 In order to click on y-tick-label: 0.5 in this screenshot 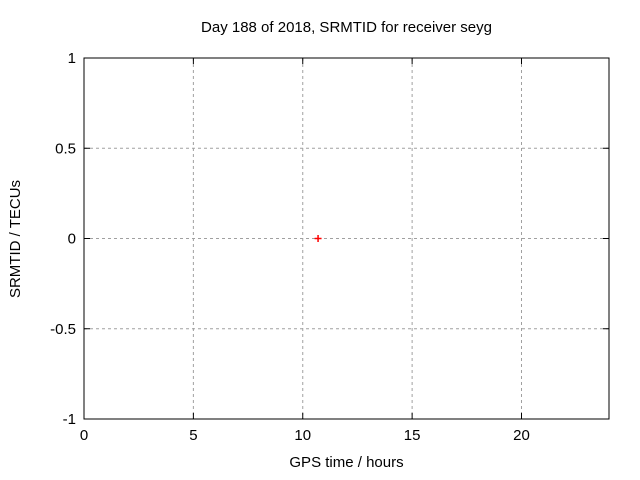, I will do `click(65, 148)`.